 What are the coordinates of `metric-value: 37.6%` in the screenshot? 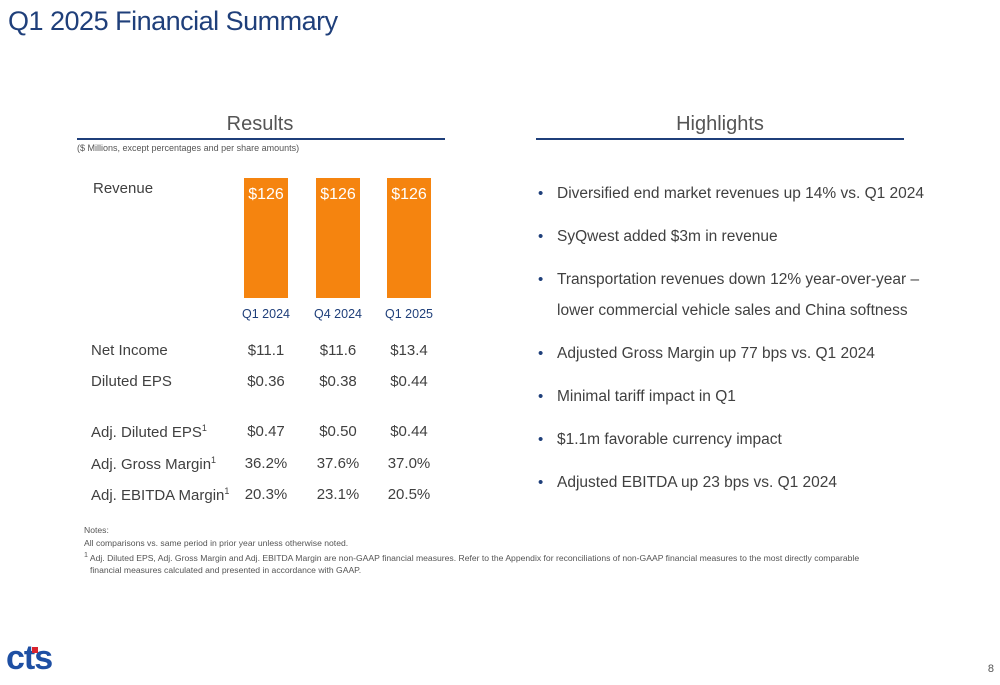 It's located at (338, 463).